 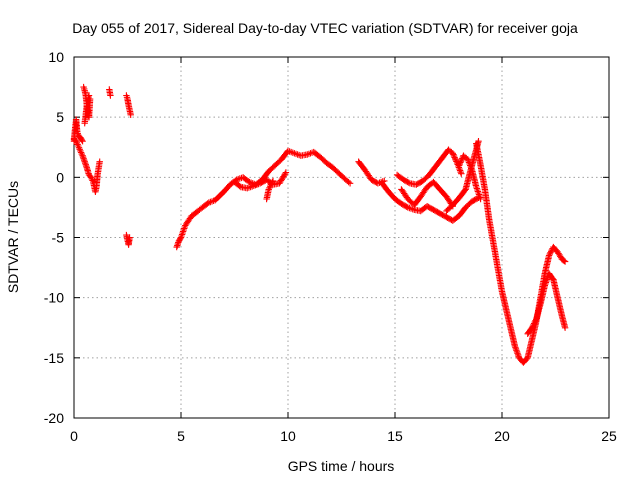 I want to click on series-arc-early-rise, so click(x=78, y=130).